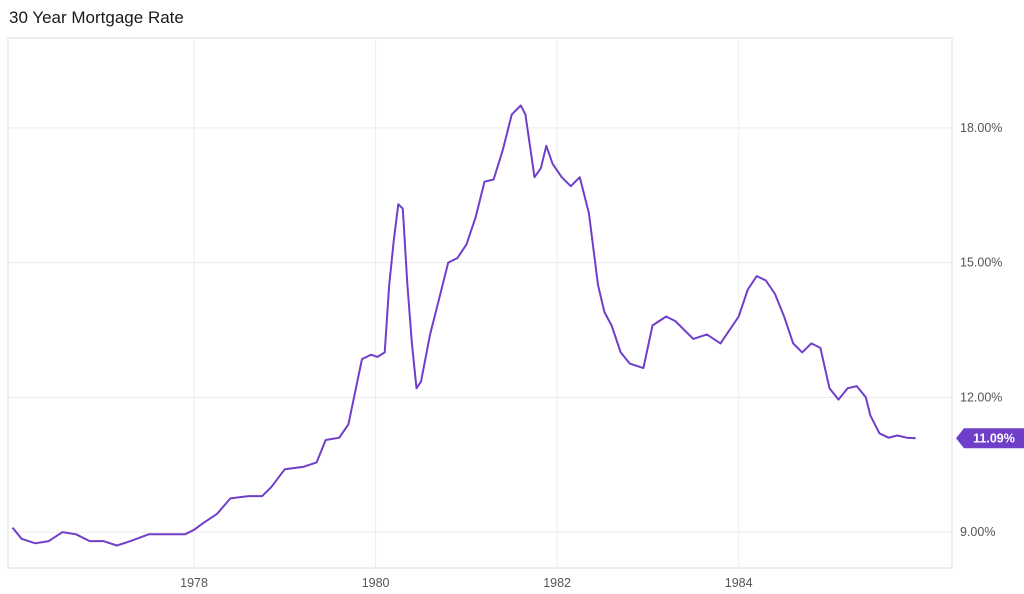  Describe the element at coordinates (981, 263) in the screenshot. I see `y-tick-label: 15.00%` at that location.